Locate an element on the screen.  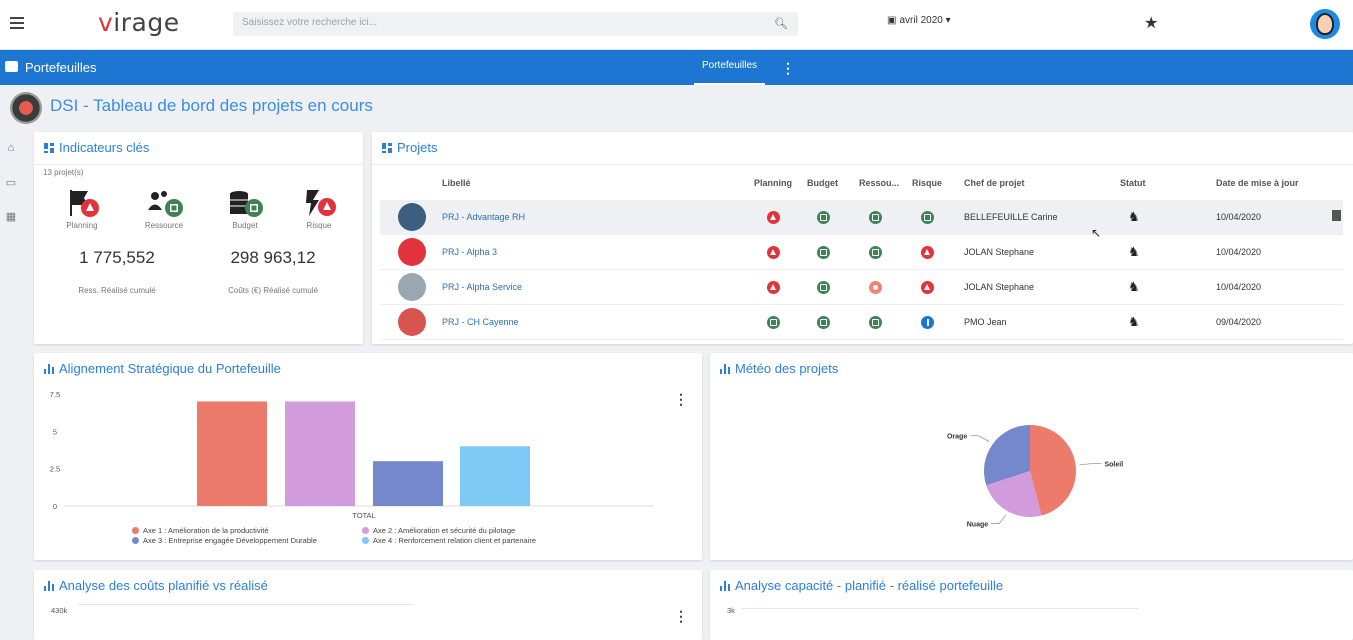
meteo-title: Météo des projets is located at coordinates (779, 368).